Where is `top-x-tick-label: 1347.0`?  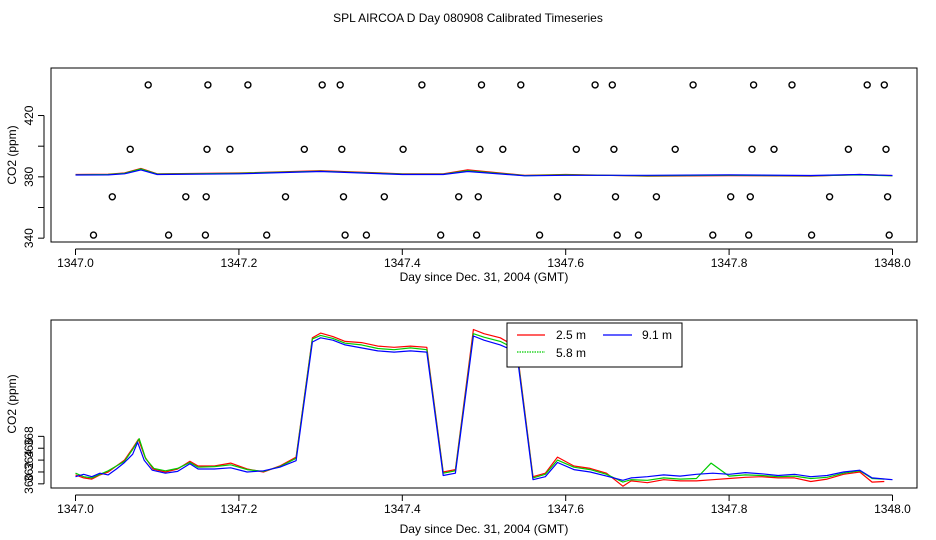
top-x-tick-label: 1347.0 is located at coordinates (75, 263).